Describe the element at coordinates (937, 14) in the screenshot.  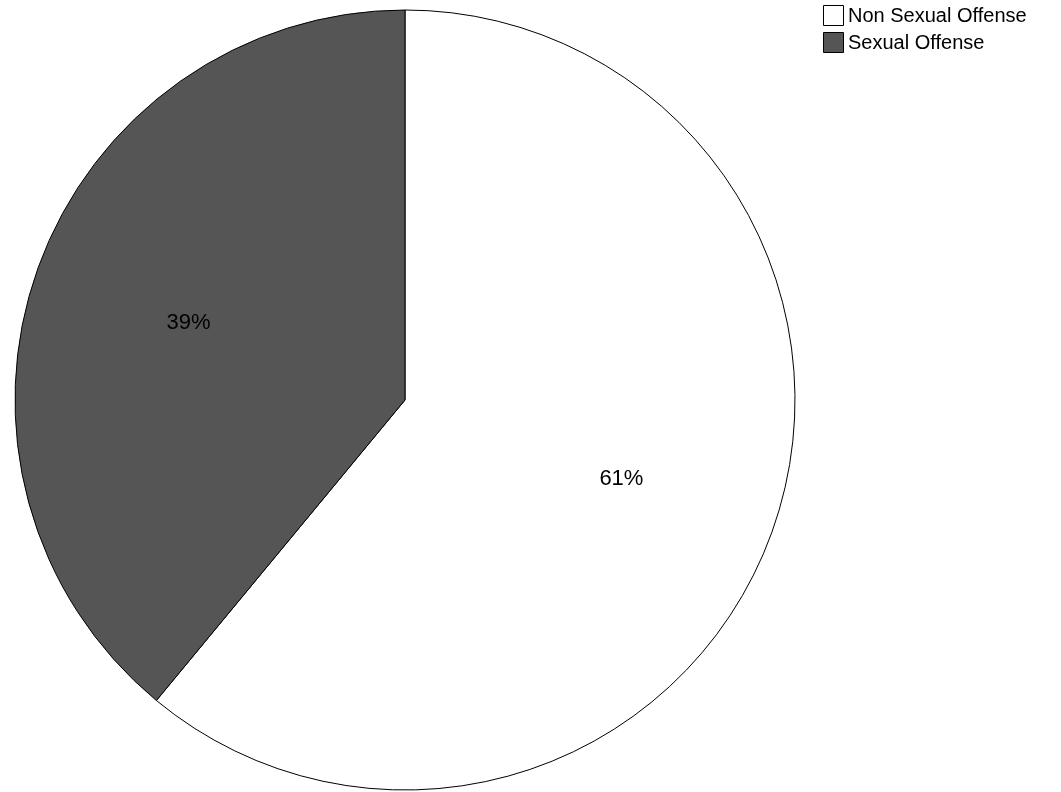
I see `legend-label: Non Sexual Offense` at that location.